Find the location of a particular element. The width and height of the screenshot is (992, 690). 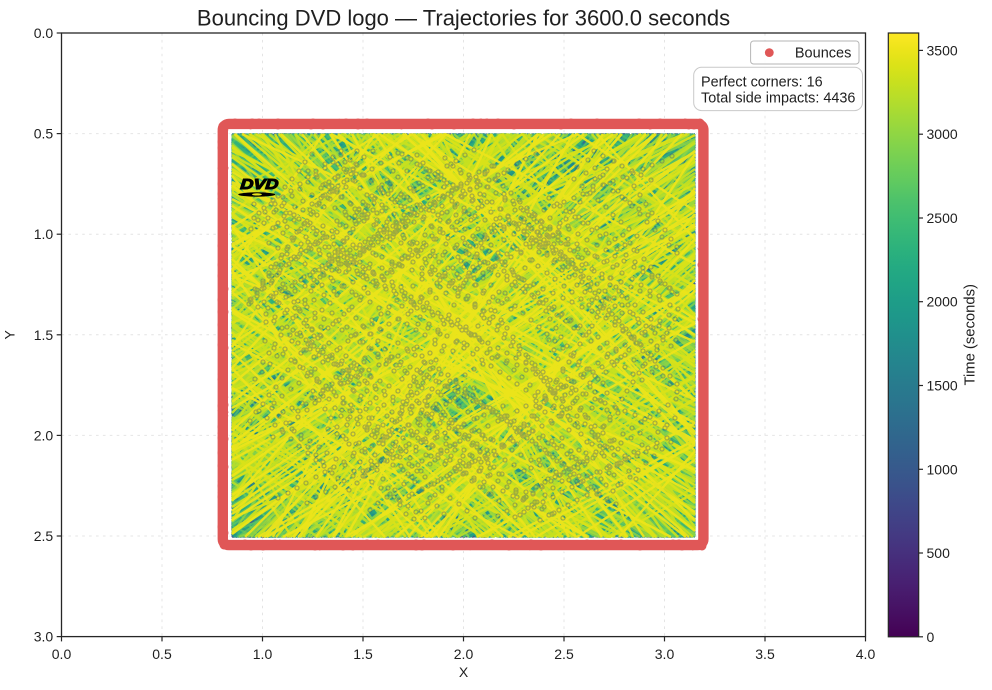

svg-text: 0 is located at coordinates (931, 637).